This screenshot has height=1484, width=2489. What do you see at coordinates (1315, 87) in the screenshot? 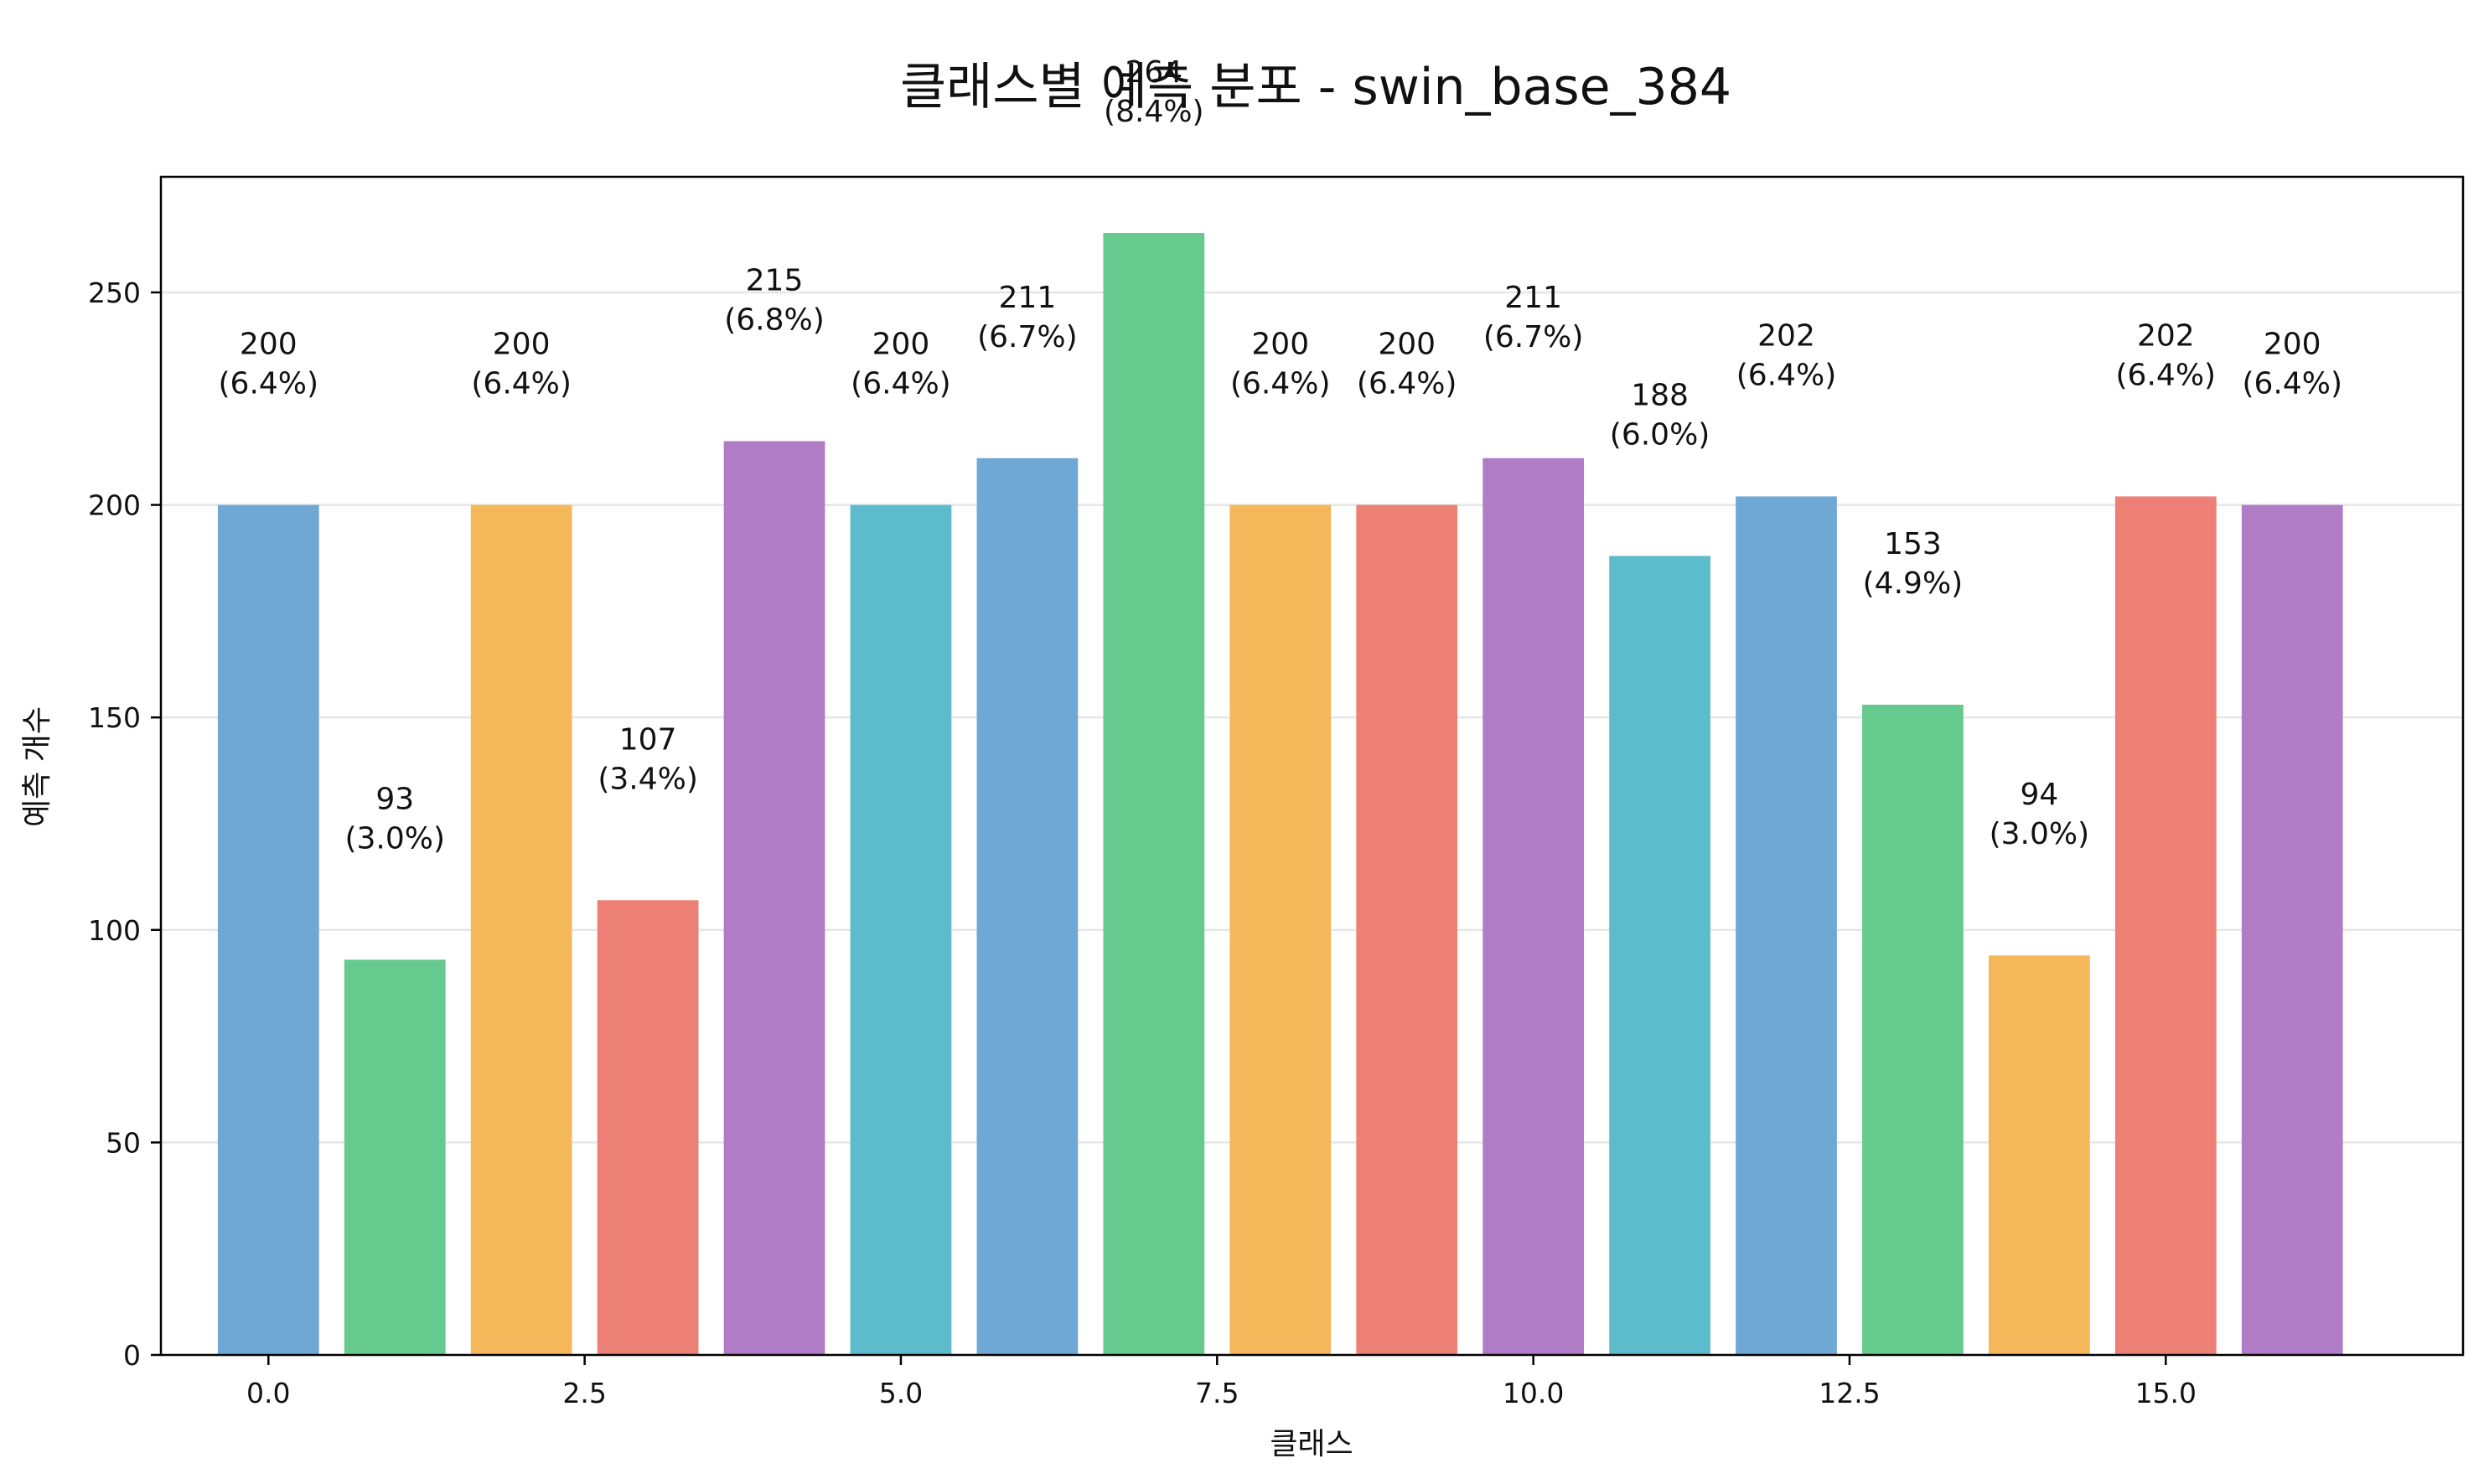
I see `chart-title: 클래스별 예측 분포 - swin_base_384` at bounding box center [1315, 87].